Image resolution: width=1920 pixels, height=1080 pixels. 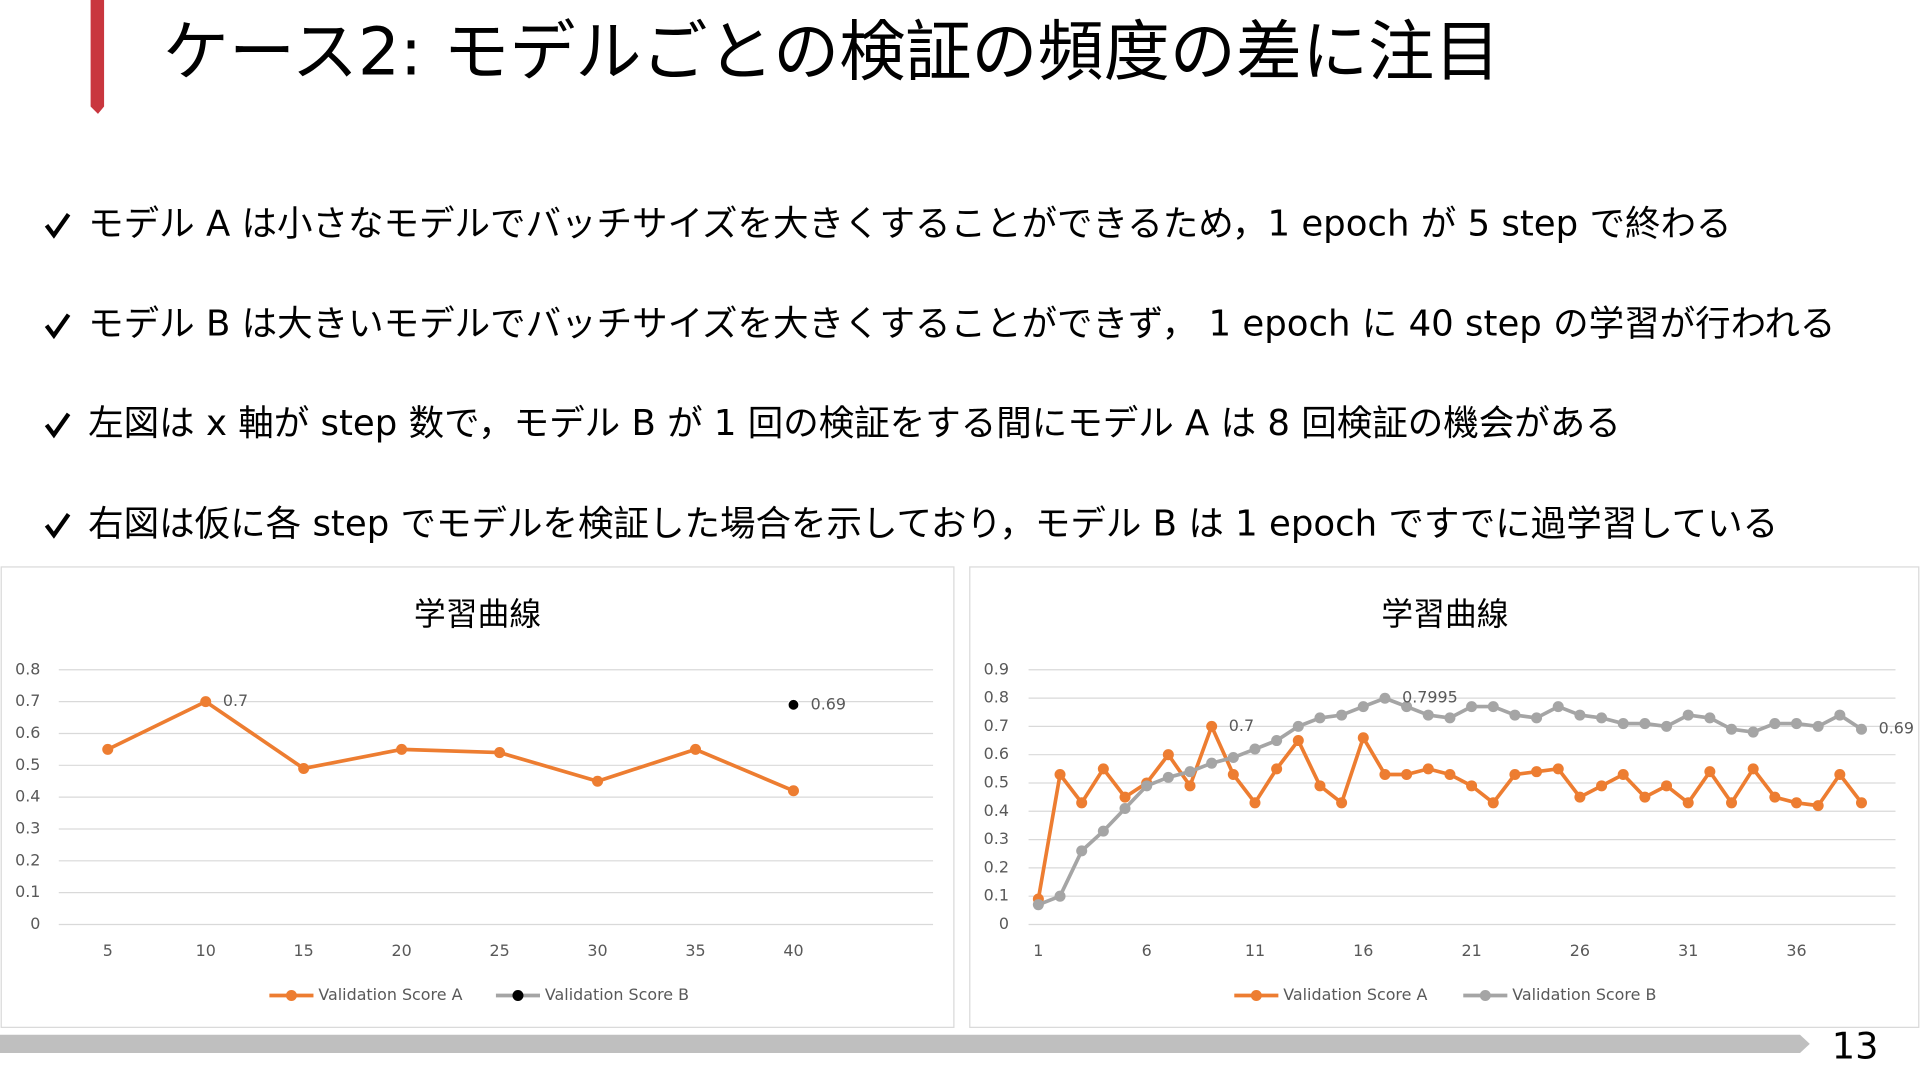 I want to click on x-tick-label: 40, so click(x=793, y=950).